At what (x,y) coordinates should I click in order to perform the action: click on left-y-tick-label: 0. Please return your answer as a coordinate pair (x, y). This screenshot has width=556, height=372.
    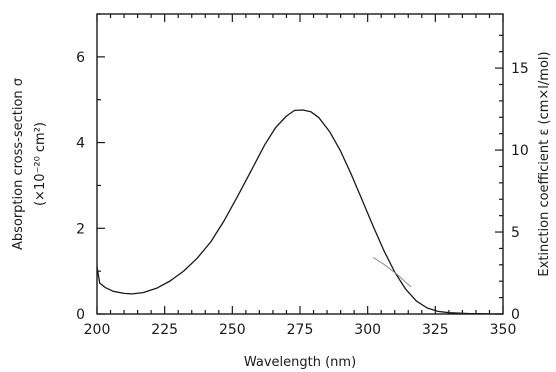
    Looking at the image, I should click on (80, 315).